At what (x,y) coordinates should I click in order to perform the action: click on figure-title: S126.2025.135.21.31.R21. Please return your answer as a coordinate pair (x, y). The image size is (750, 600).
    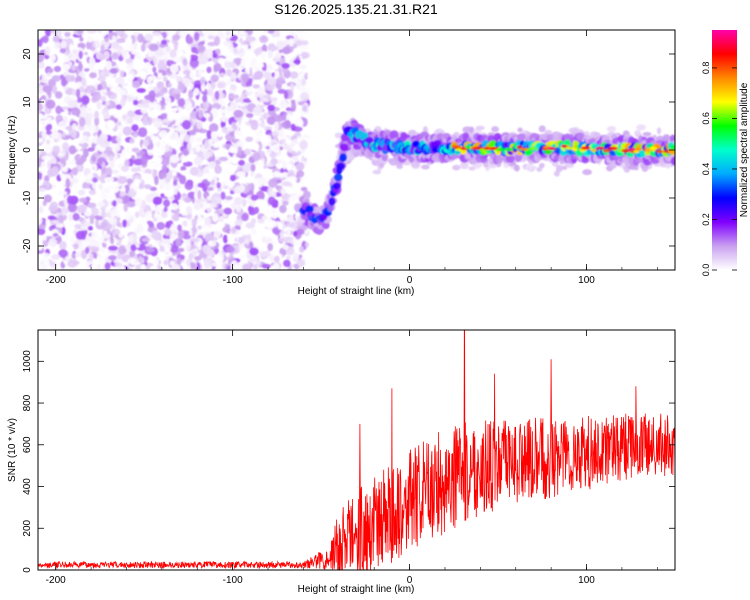
    Looking at the image, I should click on (356, 9).